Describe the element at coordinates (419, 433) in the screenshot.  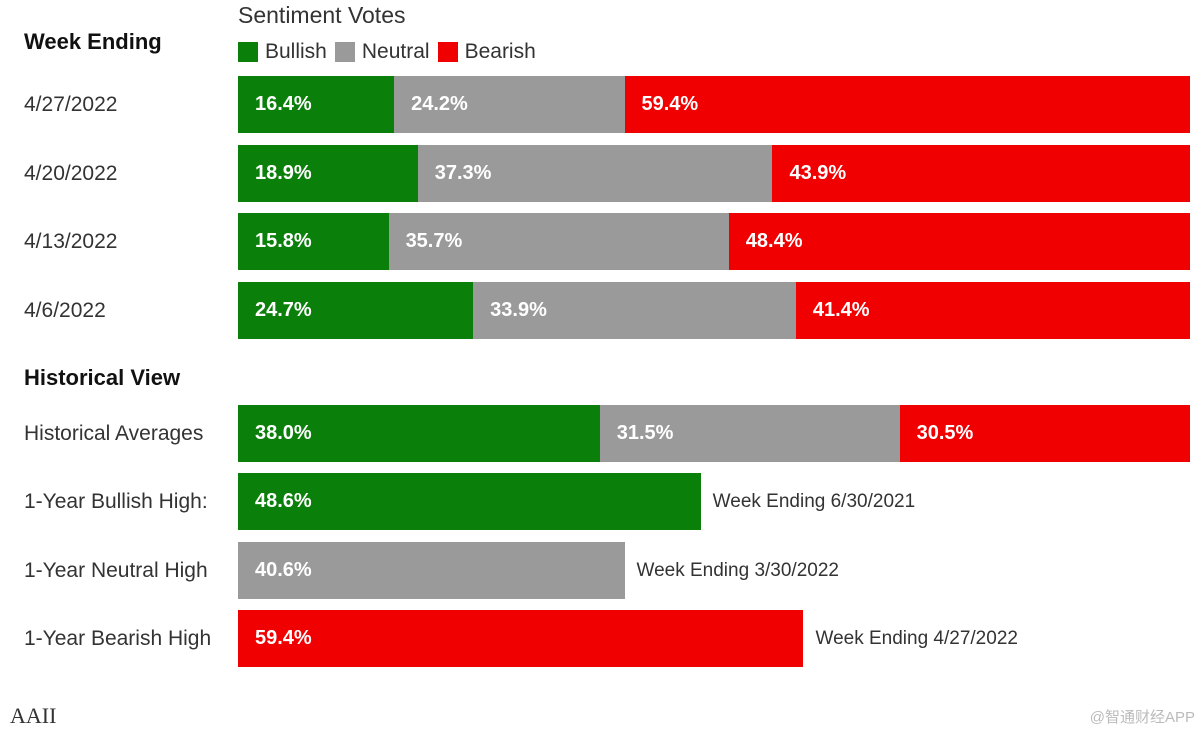
I see `historical-averages-bullish-segment: 38.0%` at that location.